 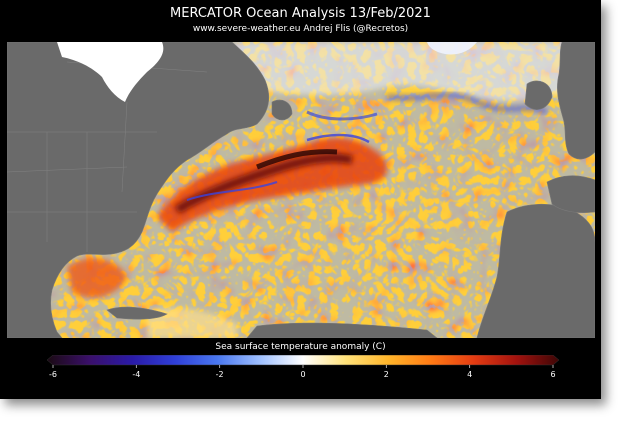 I want to click on colorbar-tick-label: -6, so click(x=53, y=374).